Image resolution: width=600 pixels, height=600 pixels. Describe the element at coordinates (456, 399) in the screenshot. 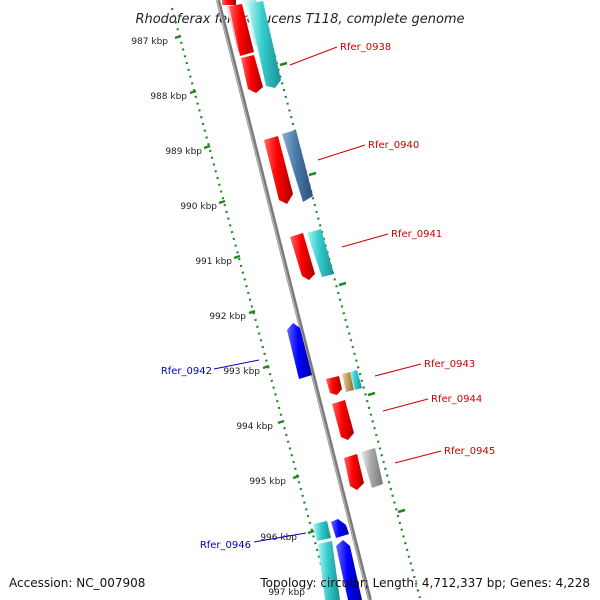

I see `gene-label-rfer-0944: Rfer_0944` at that location.